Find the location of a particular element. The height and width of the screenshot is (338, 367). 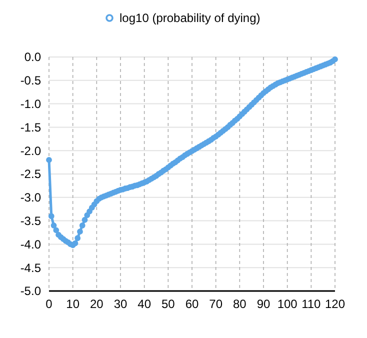

x-tick-label: 120 is located at coordinates (335, 304).